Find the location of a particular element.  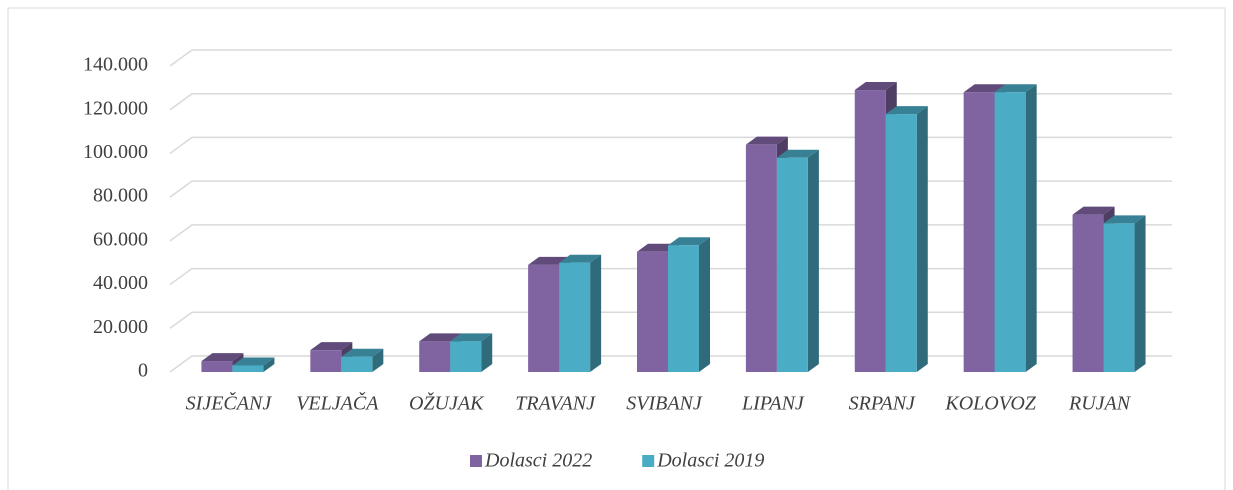

y-tick-label: 0 is located at coordinates (143, 371).